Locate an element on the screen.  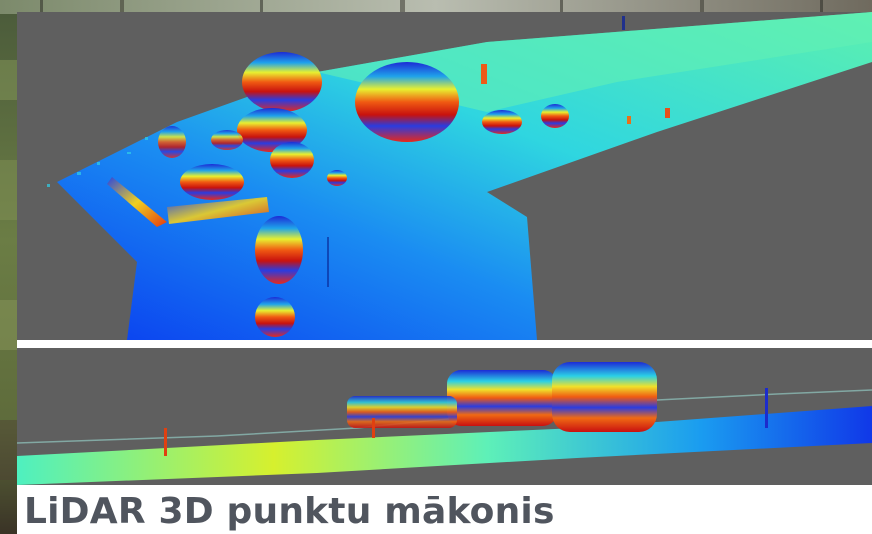
view-divider is located at coordinates (444, 344).